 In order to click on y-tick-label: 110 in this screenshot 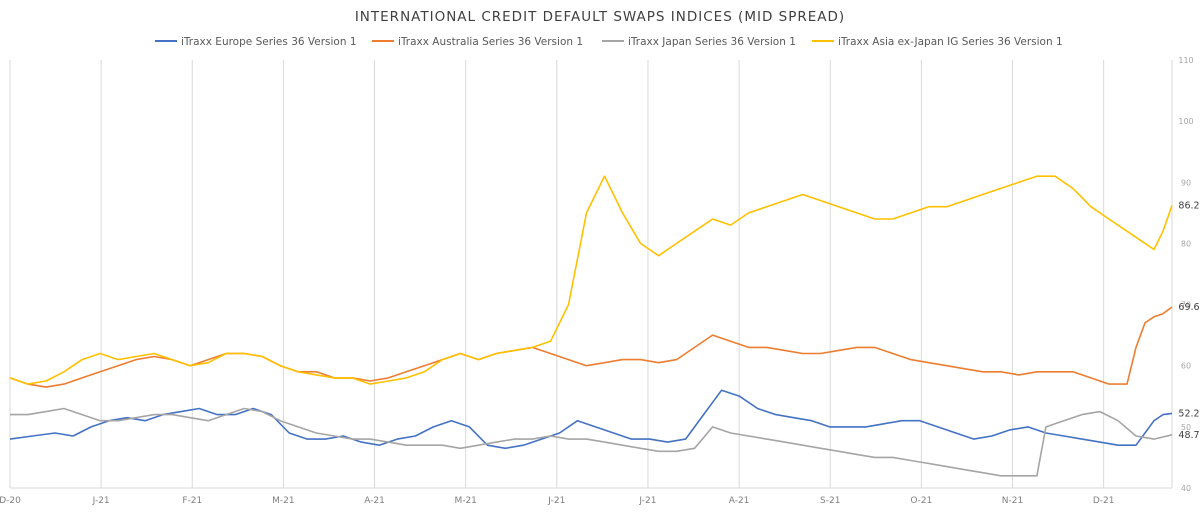, I will do `click(1185, 60)`.